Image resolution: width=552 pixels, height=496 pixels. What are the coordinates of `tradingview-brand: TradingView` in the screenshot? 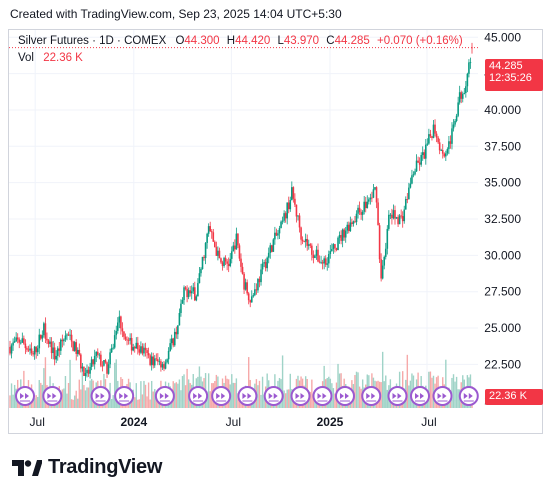 It's located at (87, 467).